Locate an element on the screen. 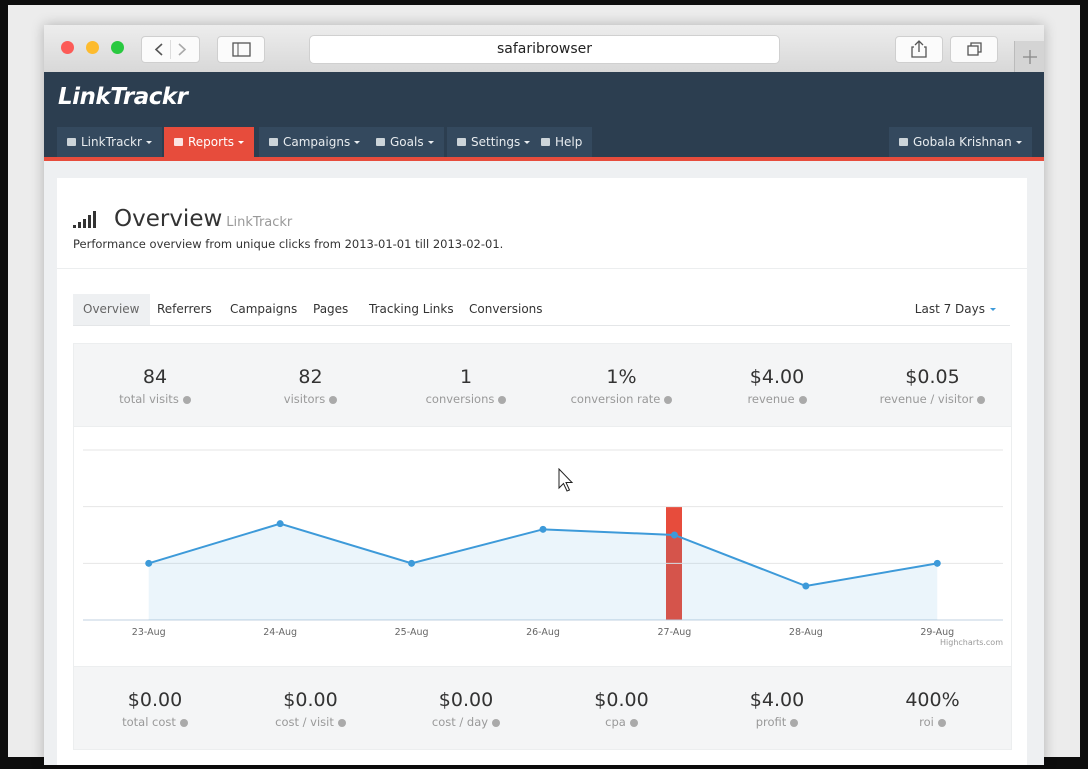  back-forward is located at coordinates (170, 49).